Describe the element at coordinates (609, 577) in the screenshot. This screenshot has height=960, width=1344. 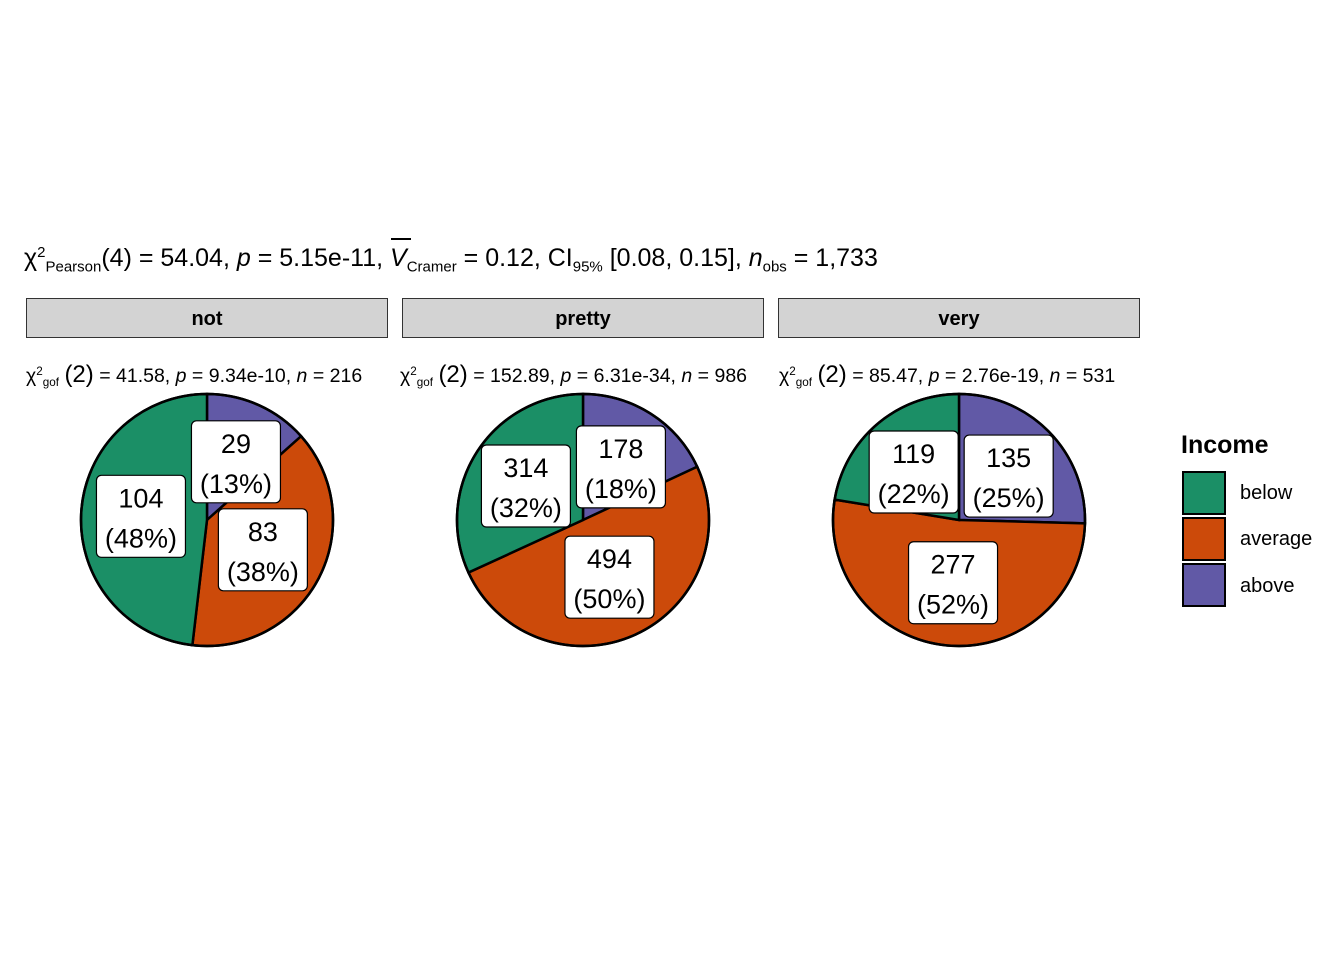
I see `data-label-box-pretty-average` at that location.